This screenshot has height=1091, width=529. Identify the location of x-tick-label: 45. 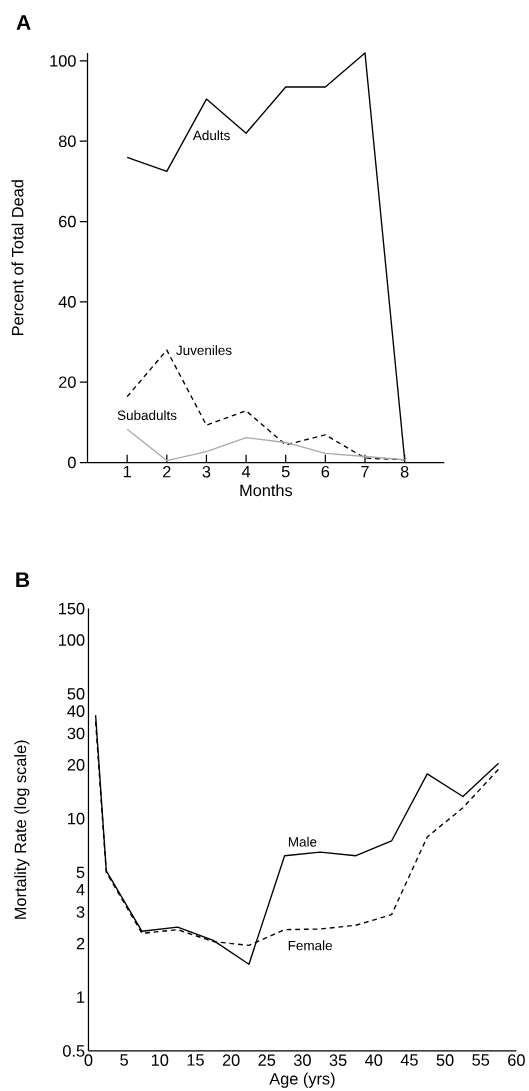
(409, 1060).